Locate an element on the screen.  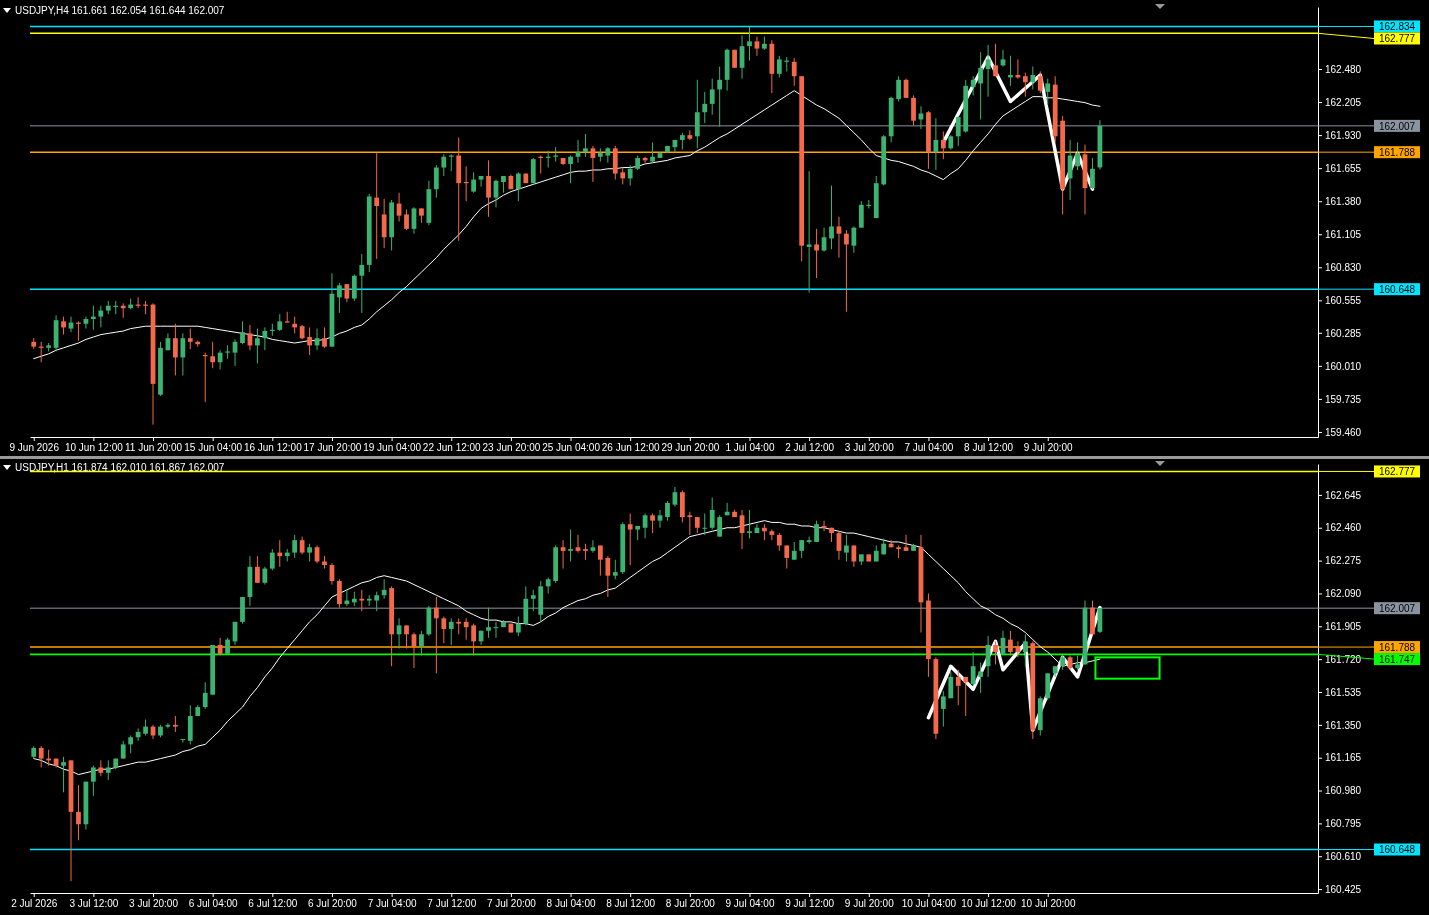
y-tick-label: 161.105 is located at coordinates (1343, 234).